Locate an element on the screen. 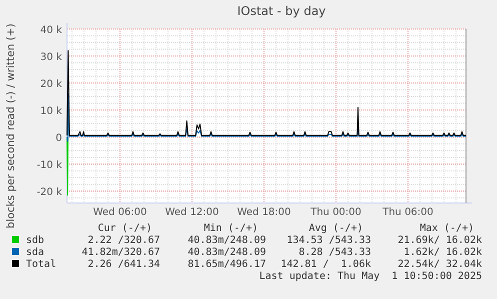  line-series is located at coordinates (266, 117).